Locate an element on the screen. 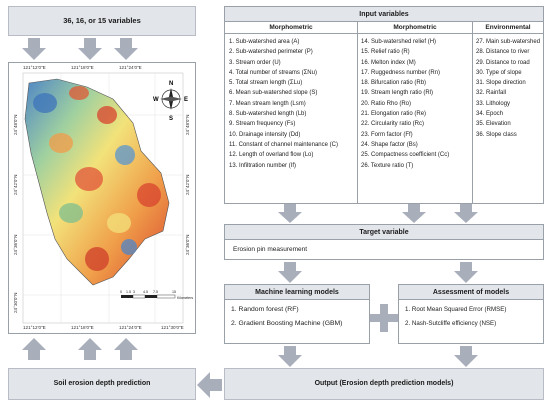  arrows-to-map-top is located at coordinates (80, 49).